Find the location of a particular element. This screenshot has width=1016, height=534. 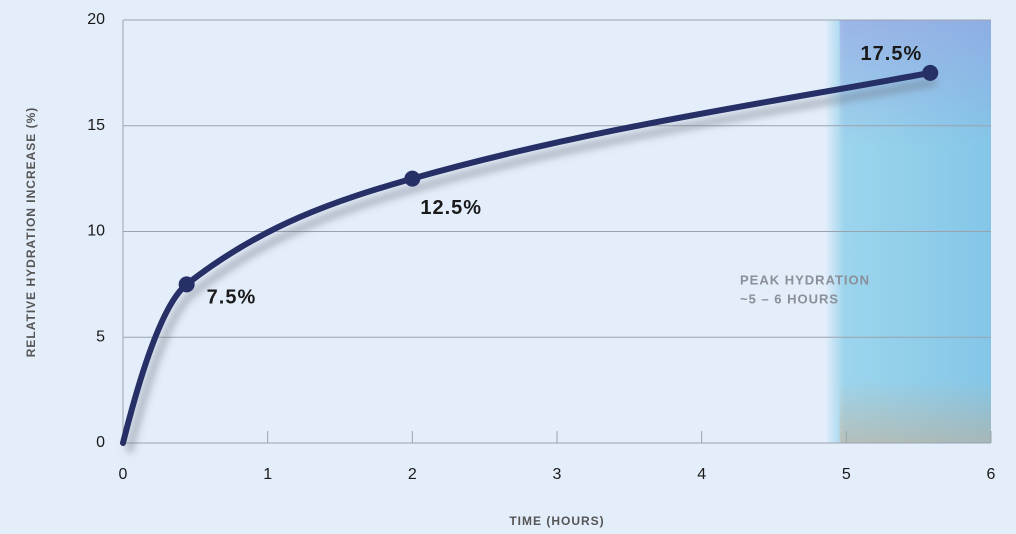

y-tick-label: 0 is located at coordinates (100, 442).